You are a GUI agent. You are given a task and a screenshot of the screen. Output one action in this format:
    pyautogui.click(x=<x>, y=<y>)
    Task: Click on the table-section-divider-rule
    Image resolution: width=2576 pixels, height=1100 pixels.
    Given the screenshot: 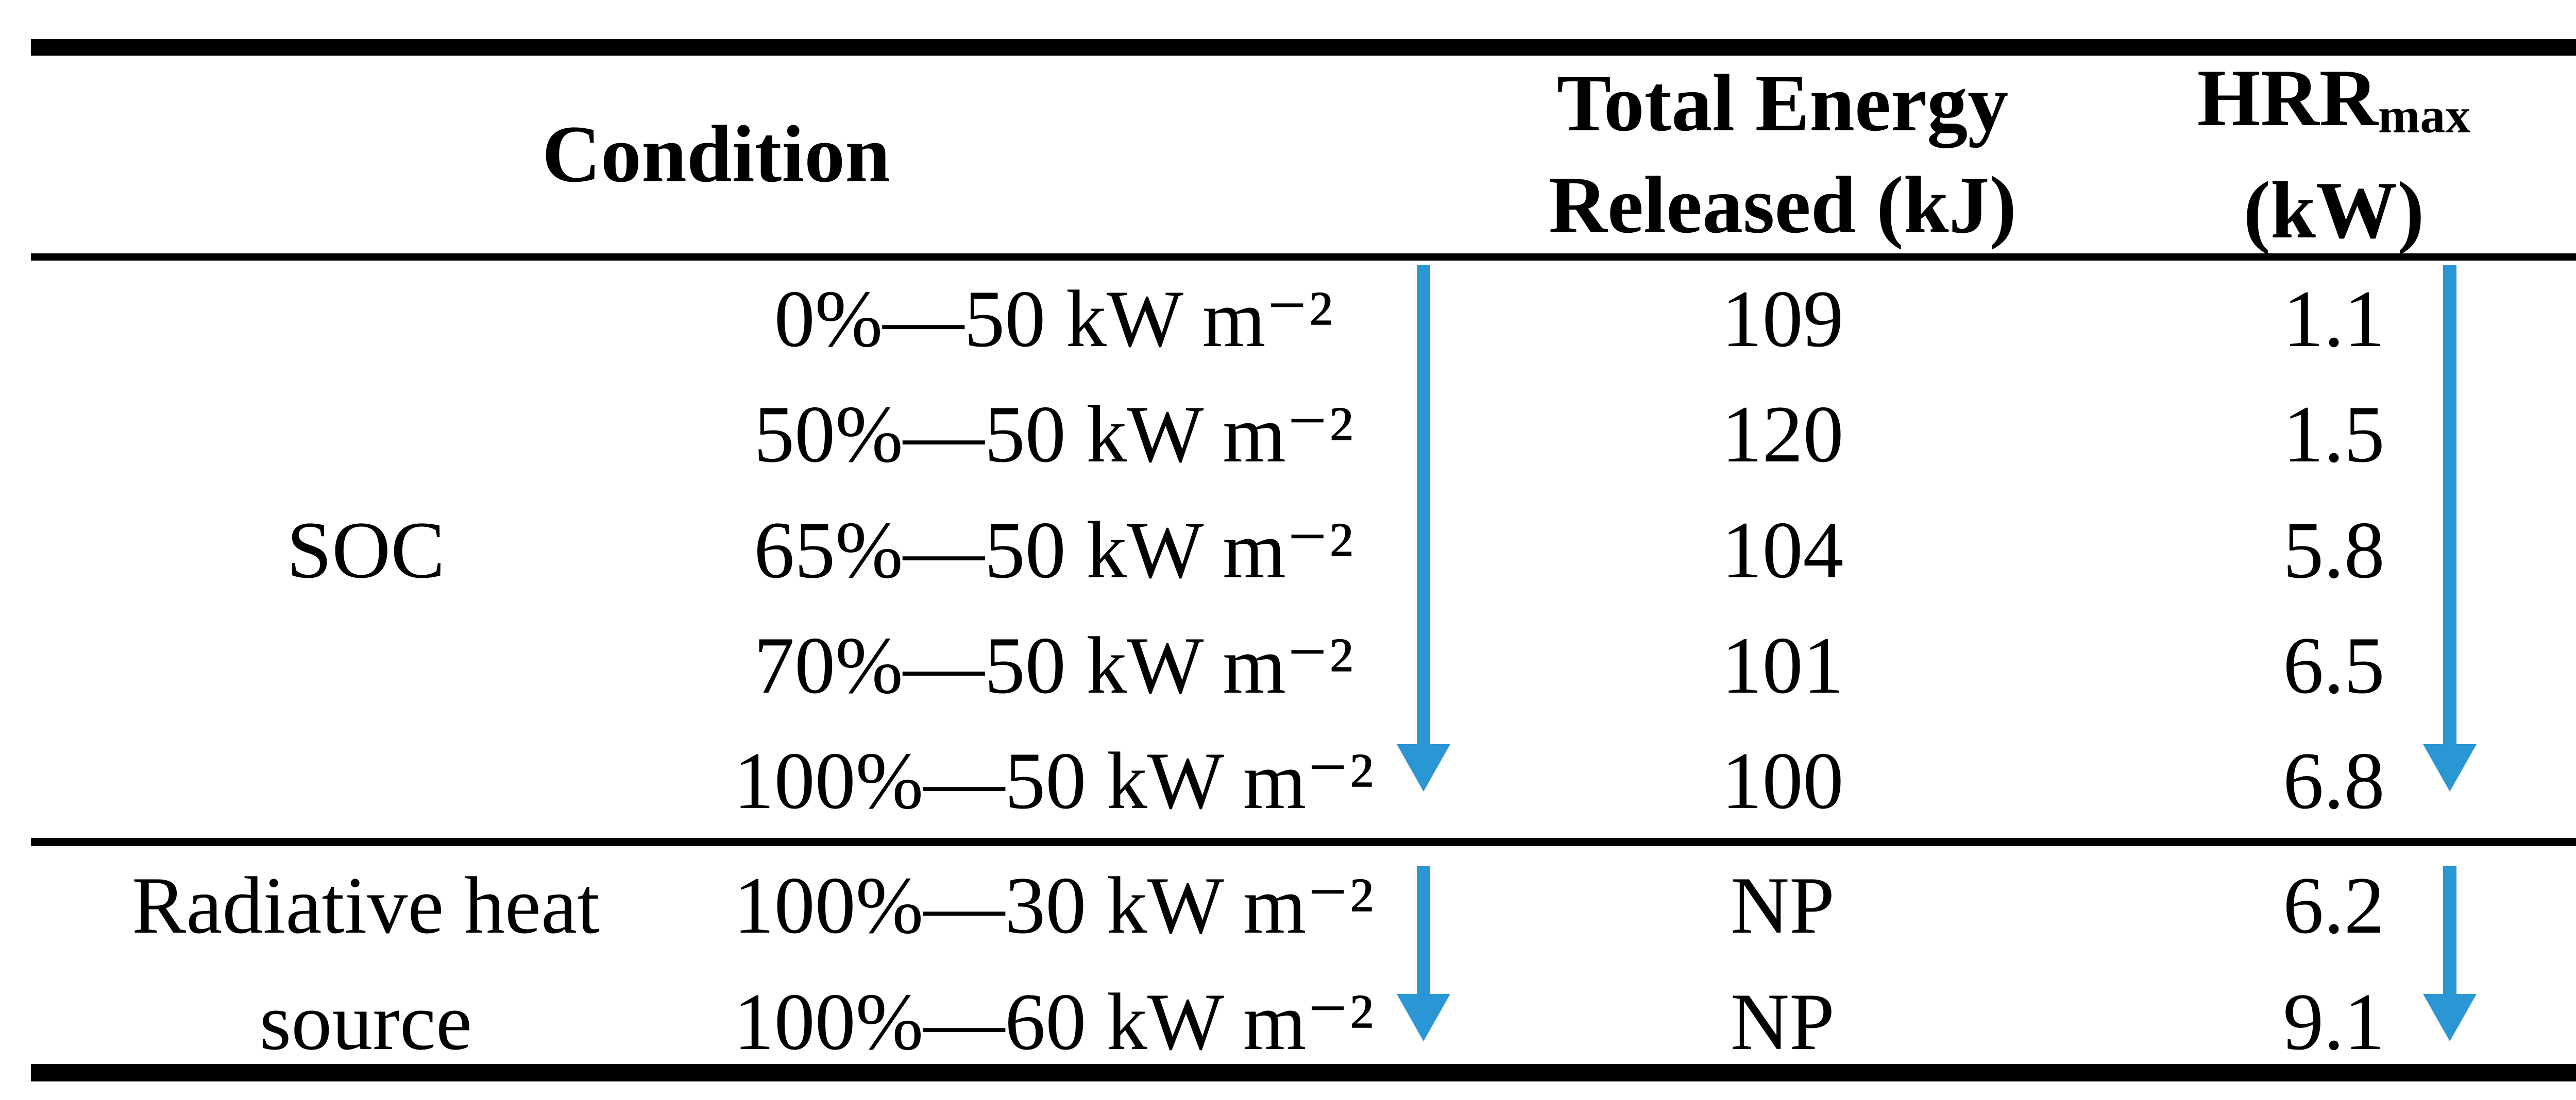 What is the action you would take?
    pyautogui.click(x=1303, y=842)
    